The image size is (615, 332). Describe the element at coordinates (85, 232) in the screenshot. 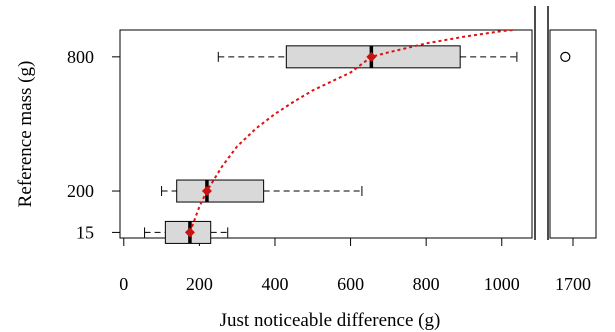

I see `y-tick-label: 15` at that location.